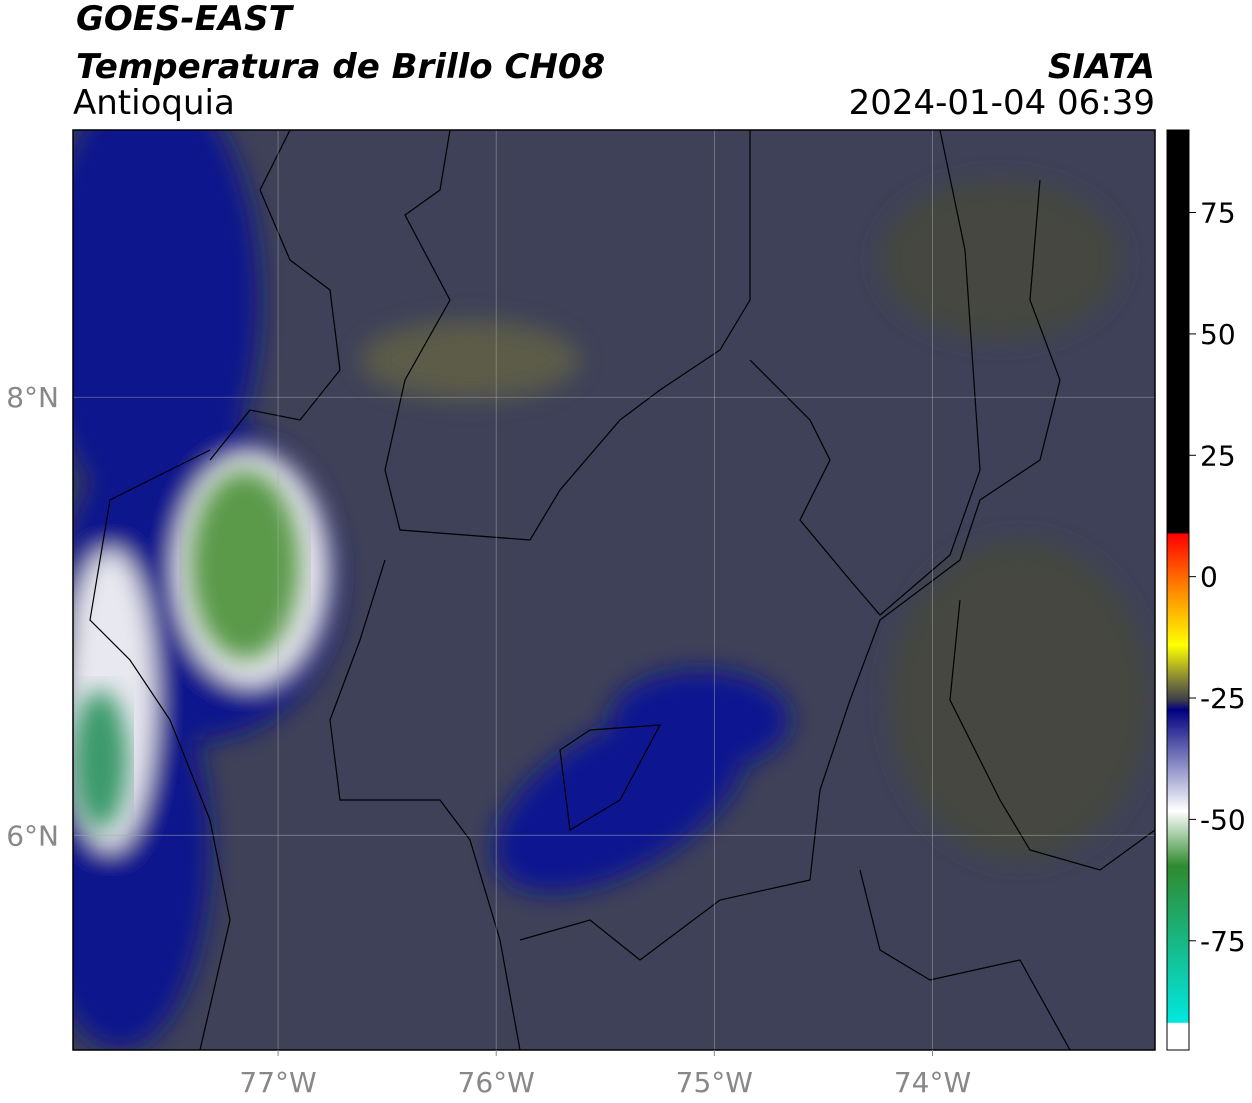 This screenshot has height=1103, width=1252. Describe the element at coordinates (1218, 213) in the screenshot. I see `colorbar-tick-label: 75` at that location.